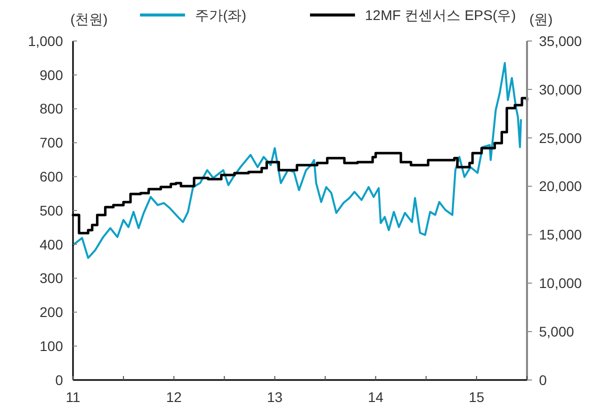 This screenshot has height=407, width=599. What do you see at coordinates (560, 186) in the screenshot?
I see `y2-tick-label: 20,000` at bounding box center [560, 186].